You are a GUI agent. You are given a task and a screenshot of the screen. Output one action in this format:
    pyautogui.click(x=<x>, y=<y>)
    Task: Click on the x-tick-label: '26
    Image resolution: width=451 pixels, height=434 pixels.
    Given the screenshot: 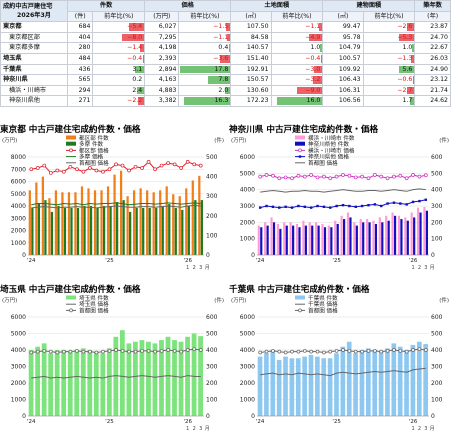 What is the action you would take?
    pyautogui.click(x=413, y=261)
    